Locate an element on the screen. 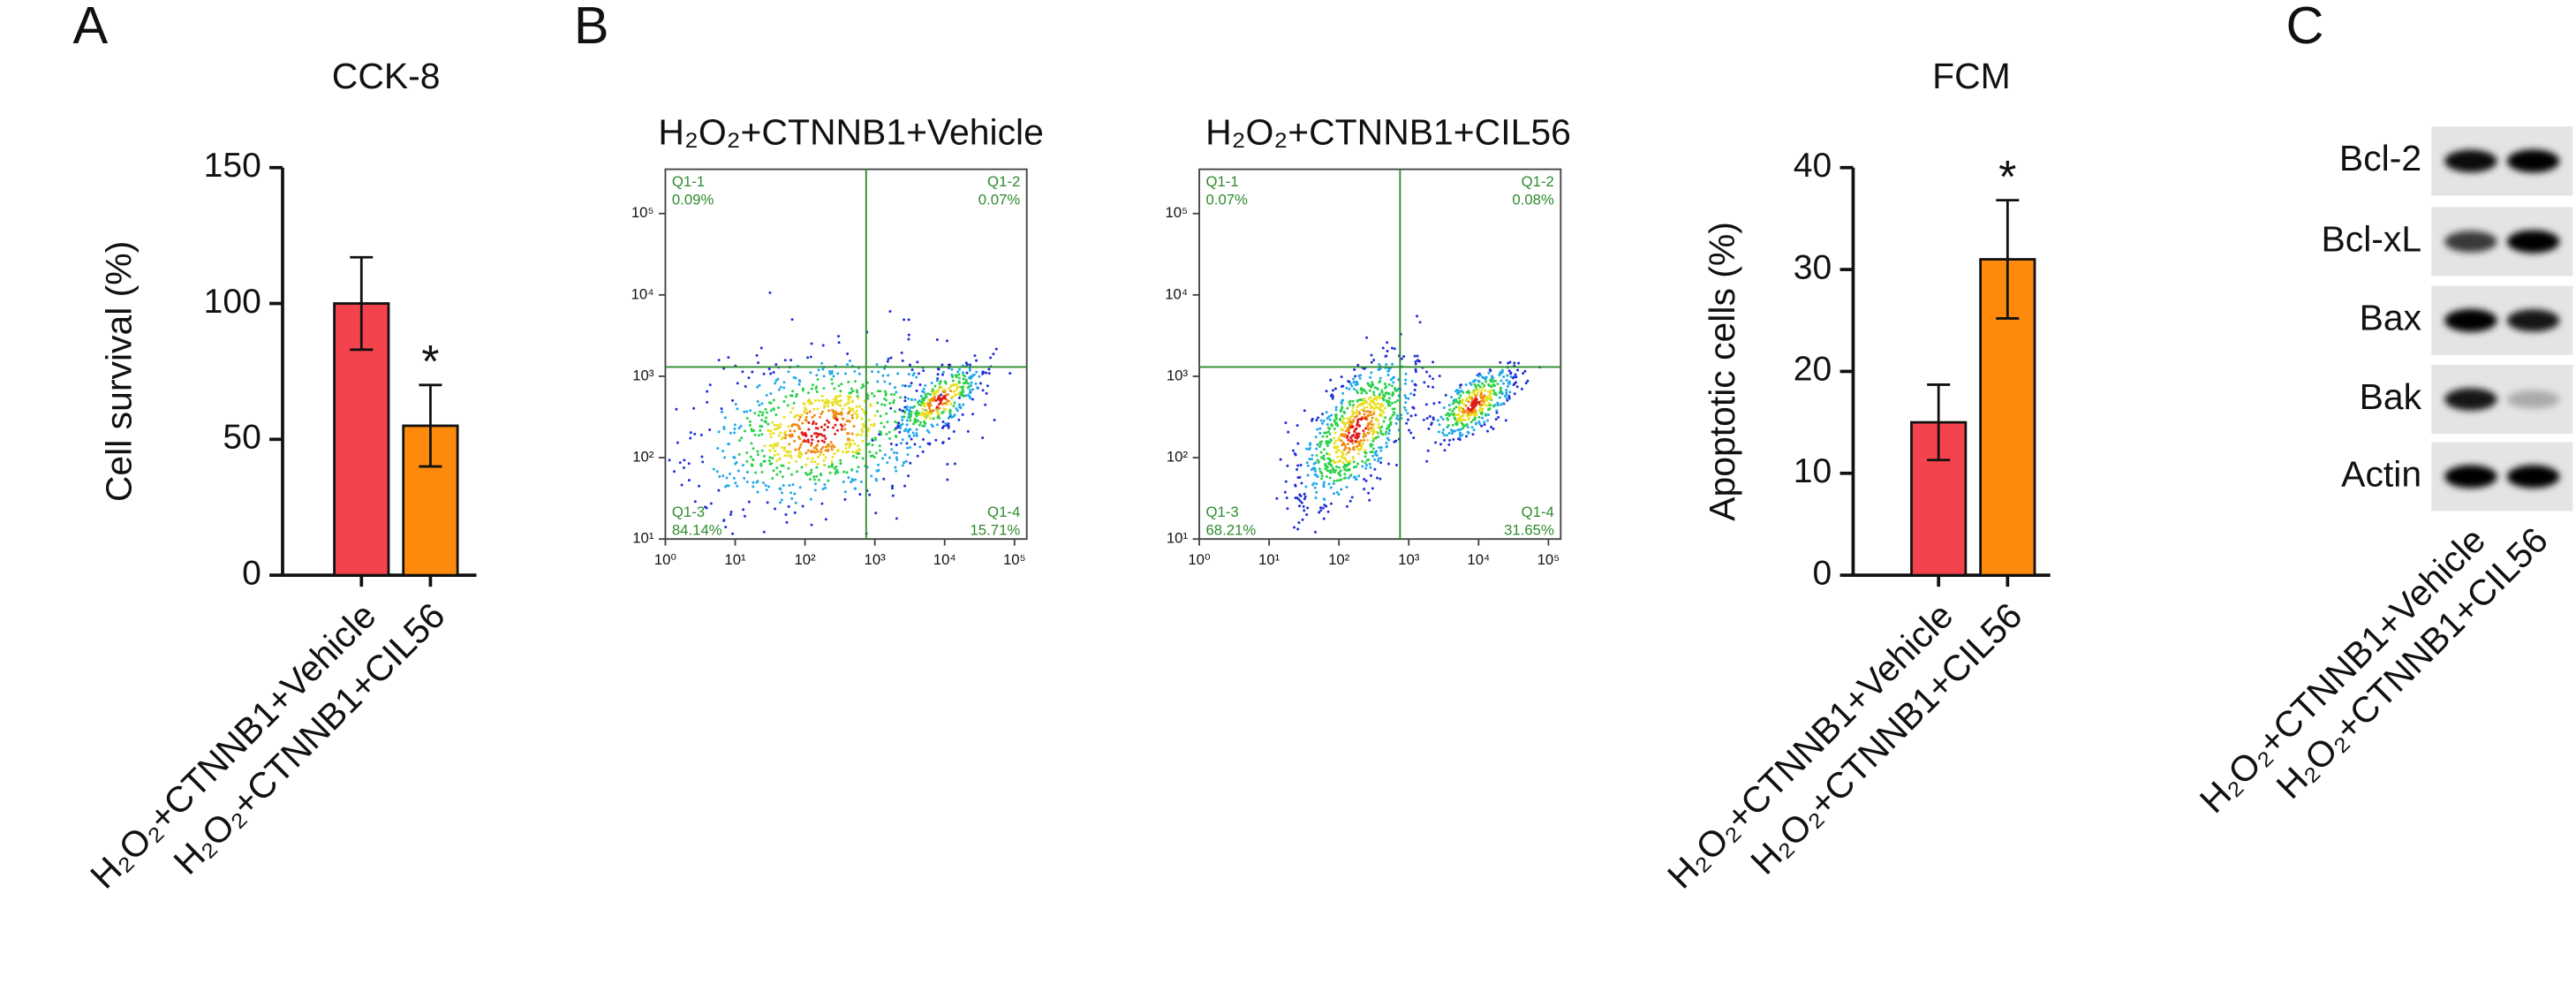 Image resolution: width=2576 pixels, height=1000 pixels. protein-label: Bcl-2 is located at coordinates (2380, 158).